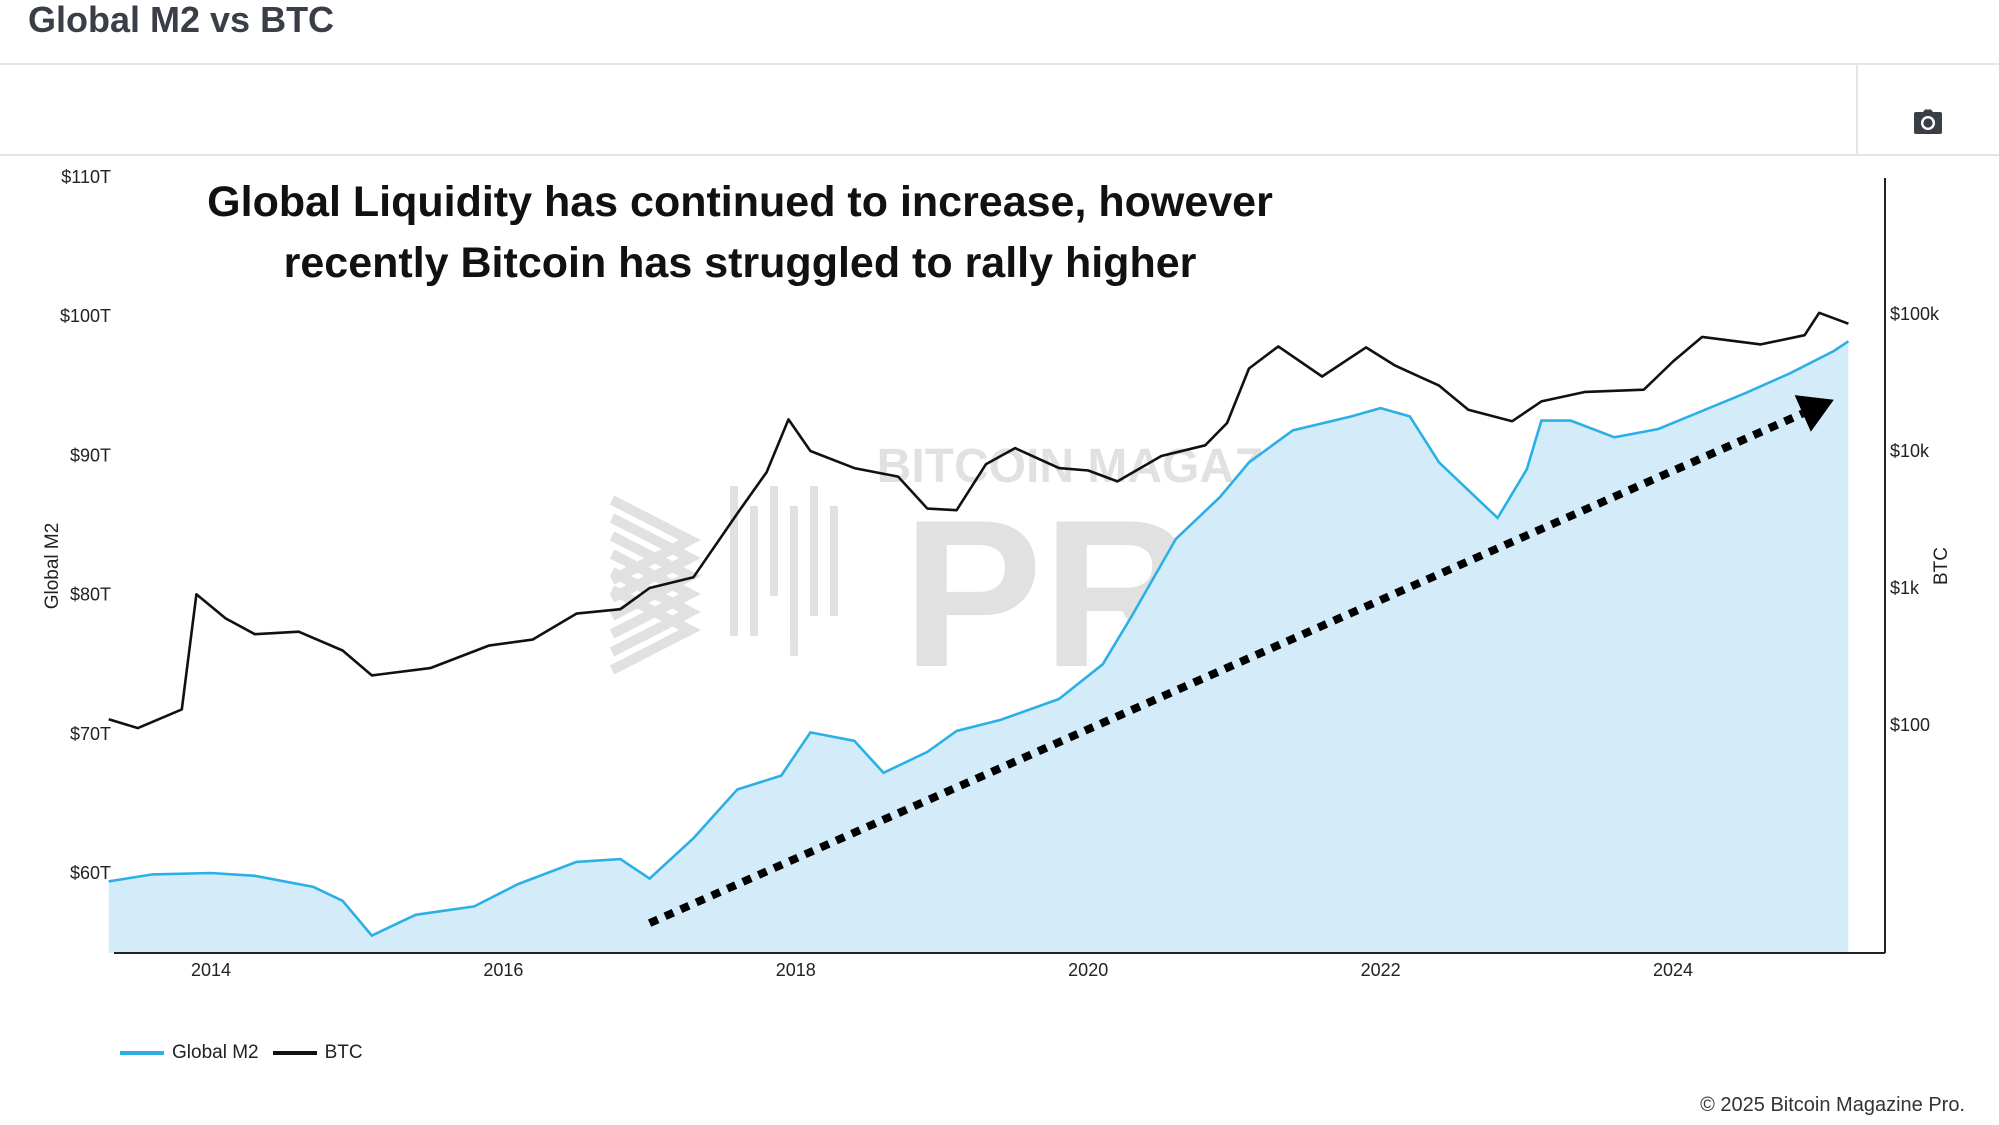  I want to click on y-left-tick-label: $100T, so click(85, 316).